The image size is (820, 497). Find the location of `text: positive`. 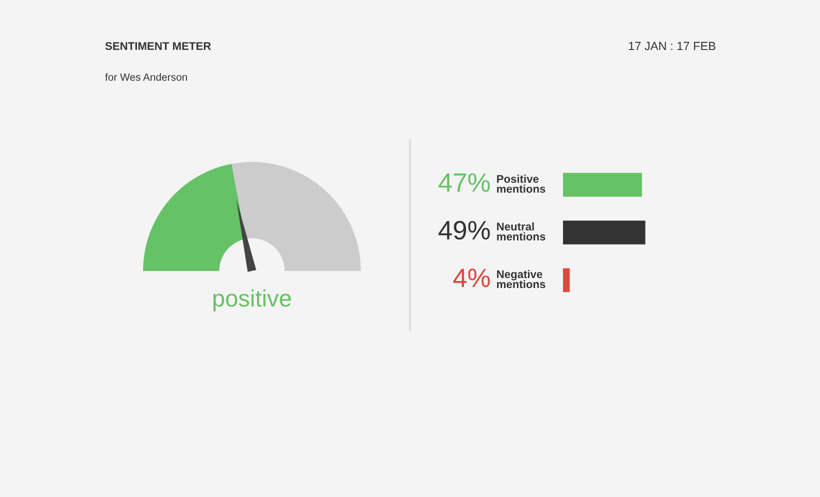

text: positive is located at coordinates (252, 300).